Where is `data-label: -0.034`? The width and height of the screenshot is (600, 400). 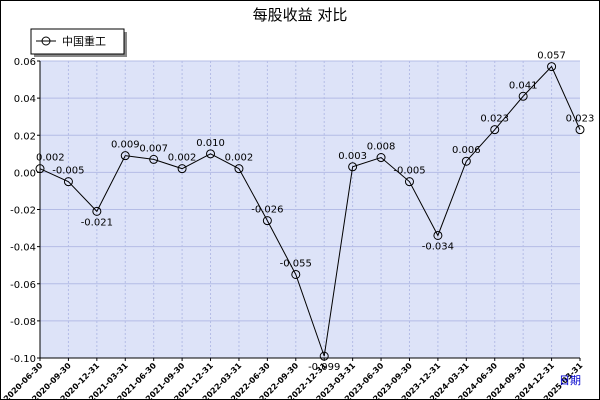
data-label: -0.034 is located at coordinates (438, 246).